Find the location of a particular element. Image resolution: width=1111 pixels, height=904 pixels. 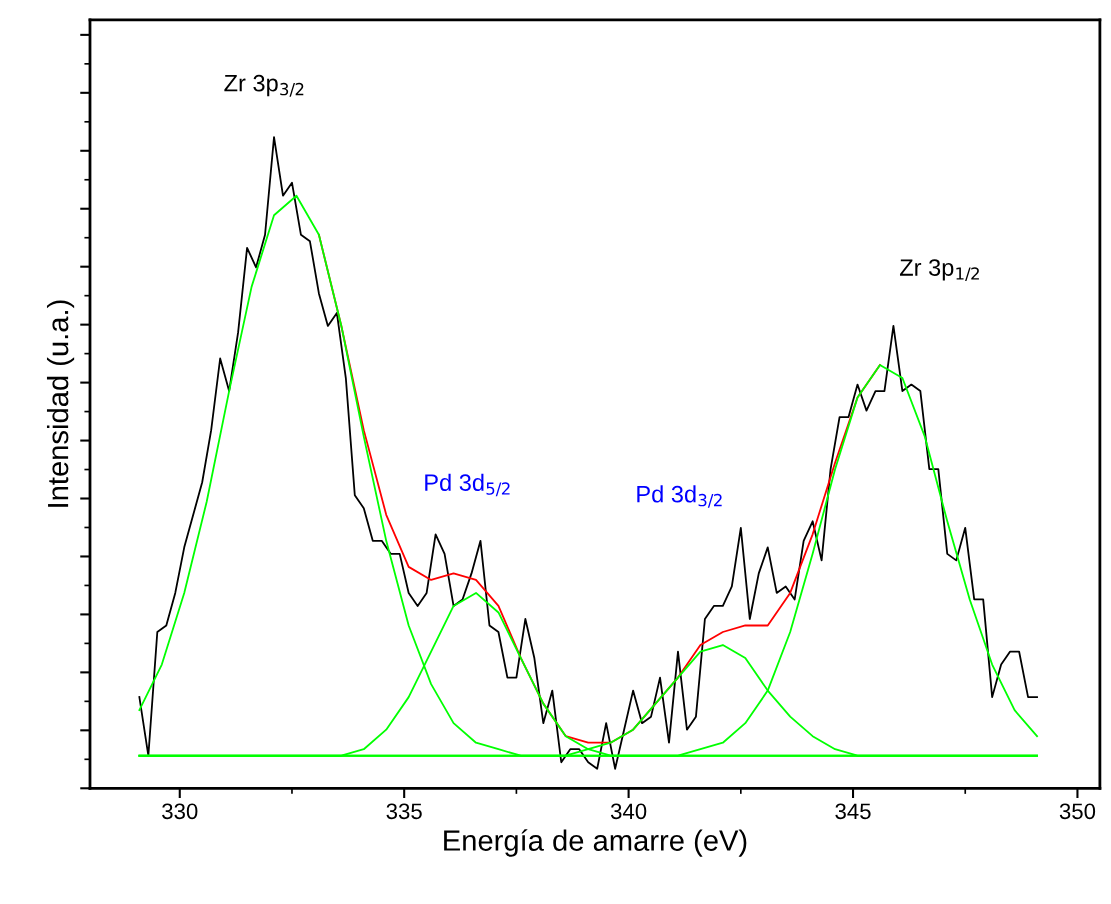

x-tick-label: 345 is located at coordinates (853, 811).